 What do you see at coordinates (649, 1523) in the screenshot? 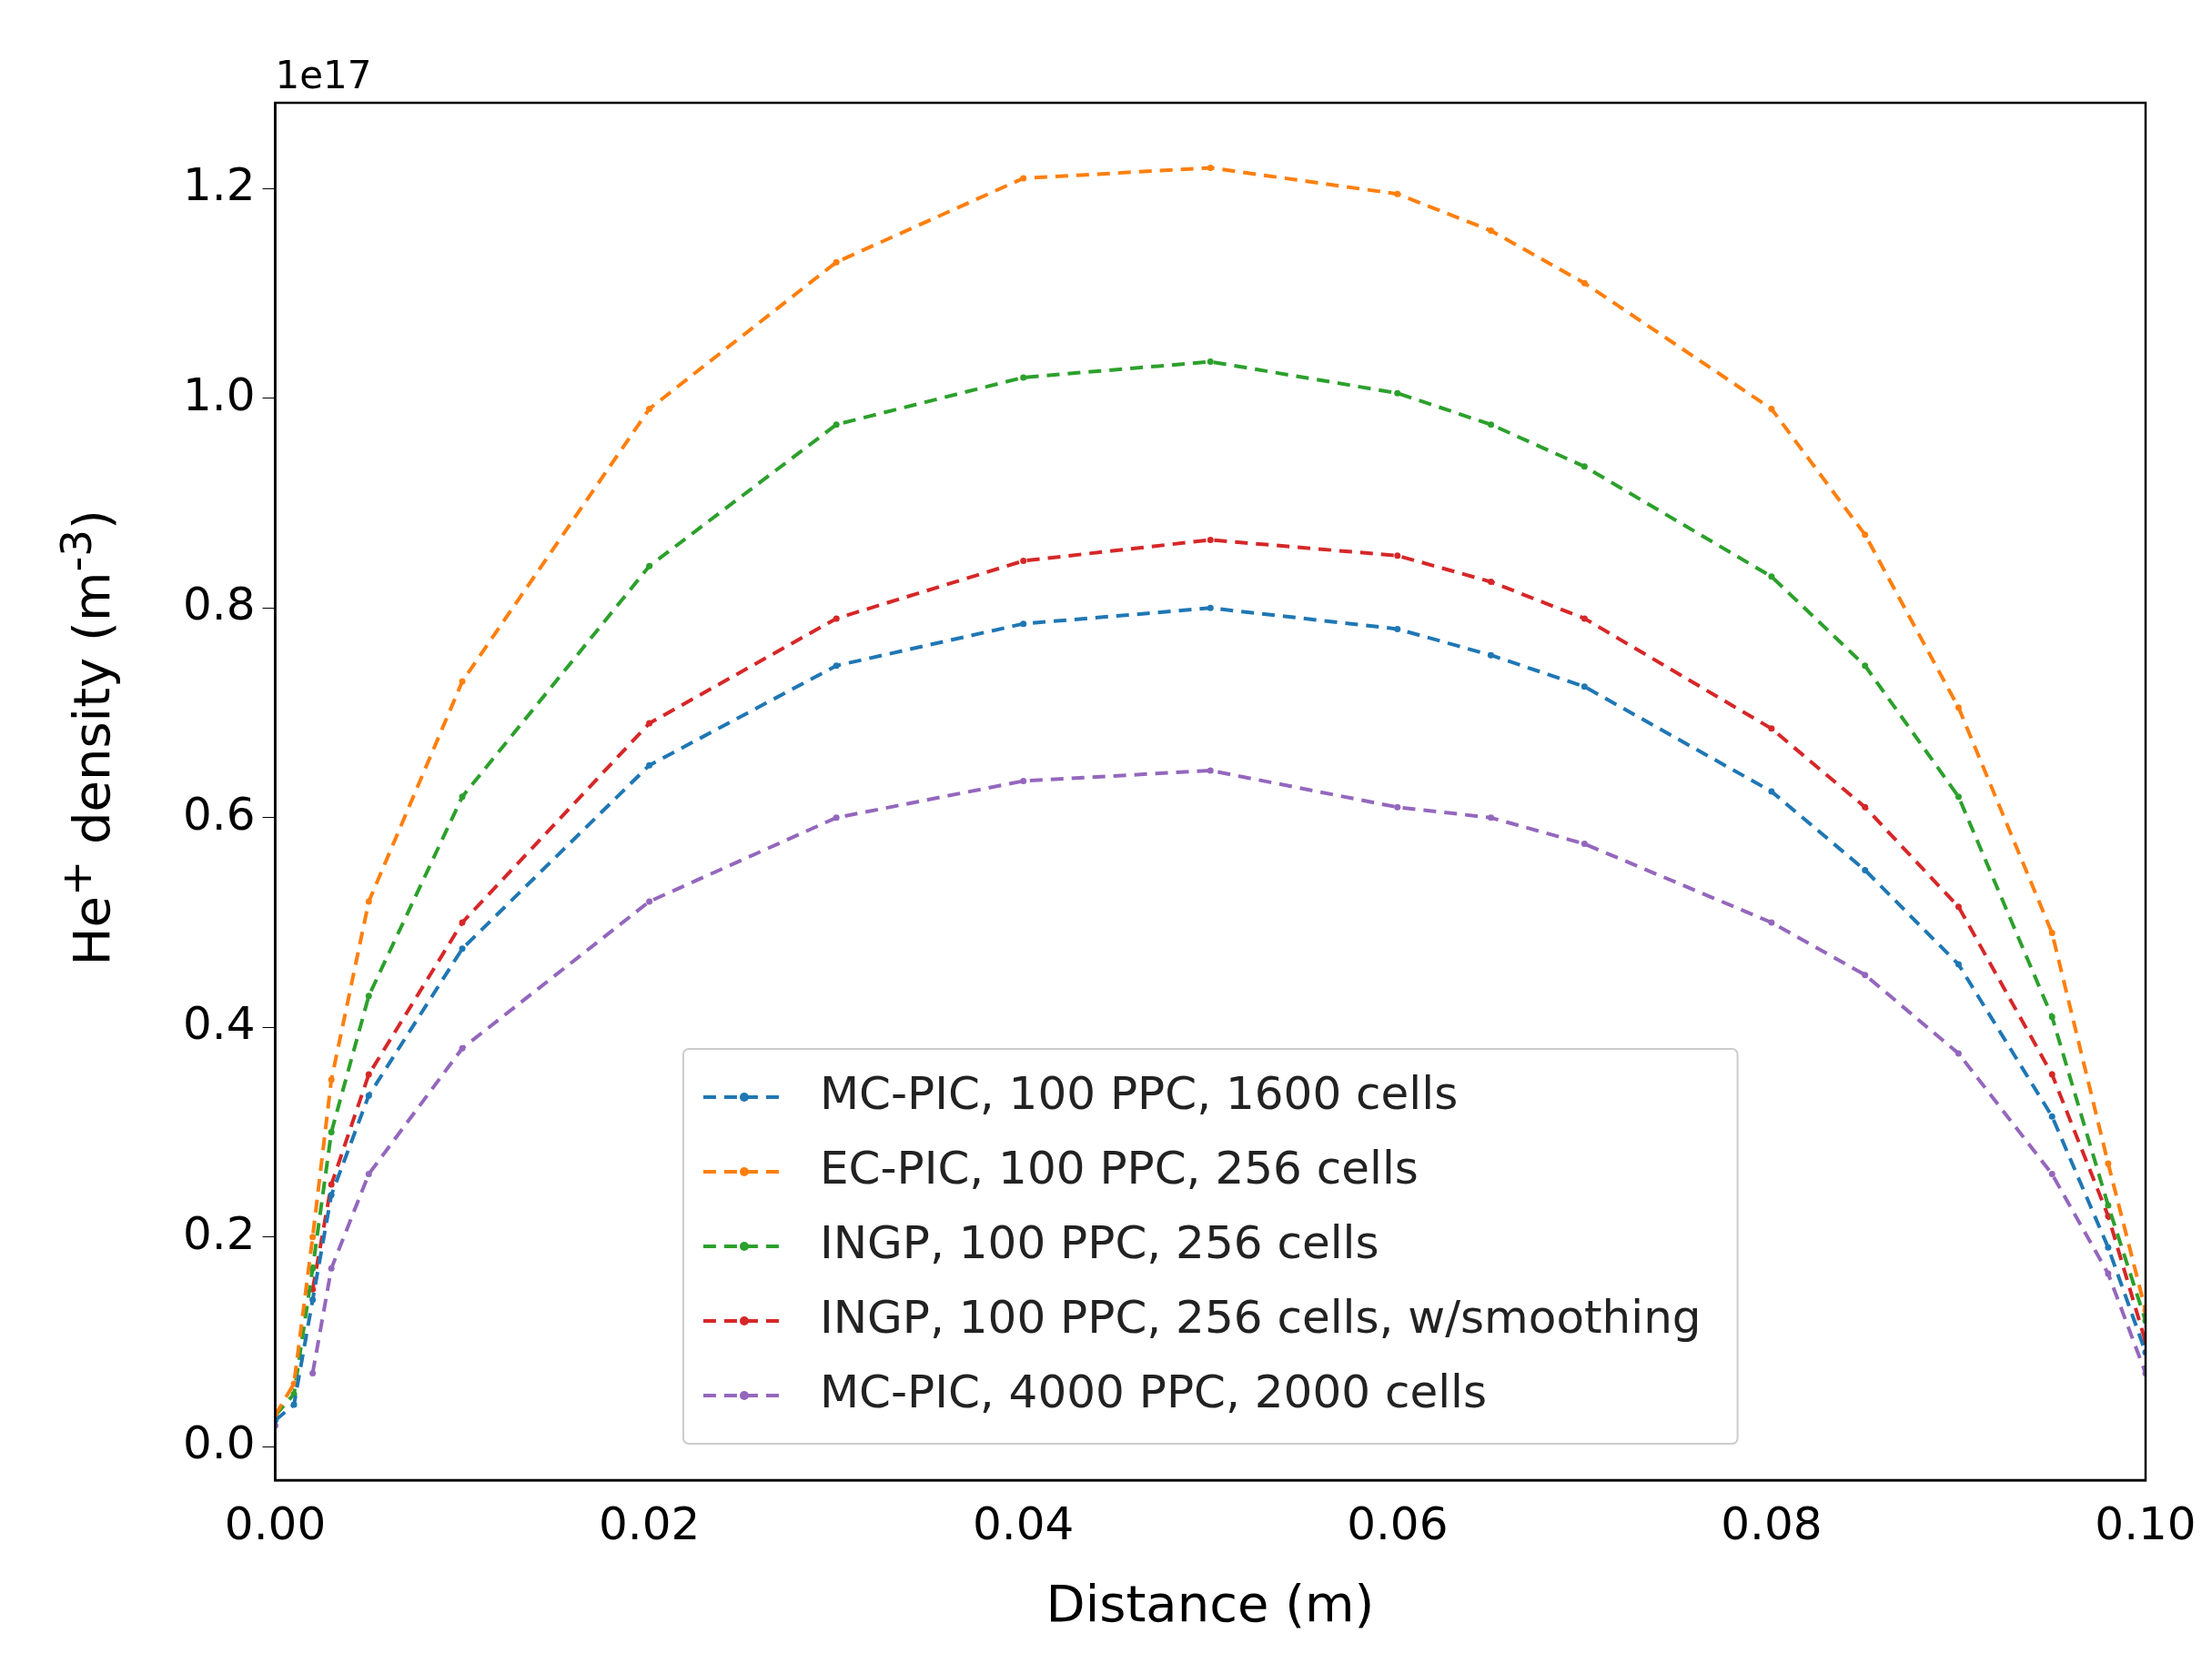
I see `x-tick-label: 0.02` at bounding box center [649, 1523].